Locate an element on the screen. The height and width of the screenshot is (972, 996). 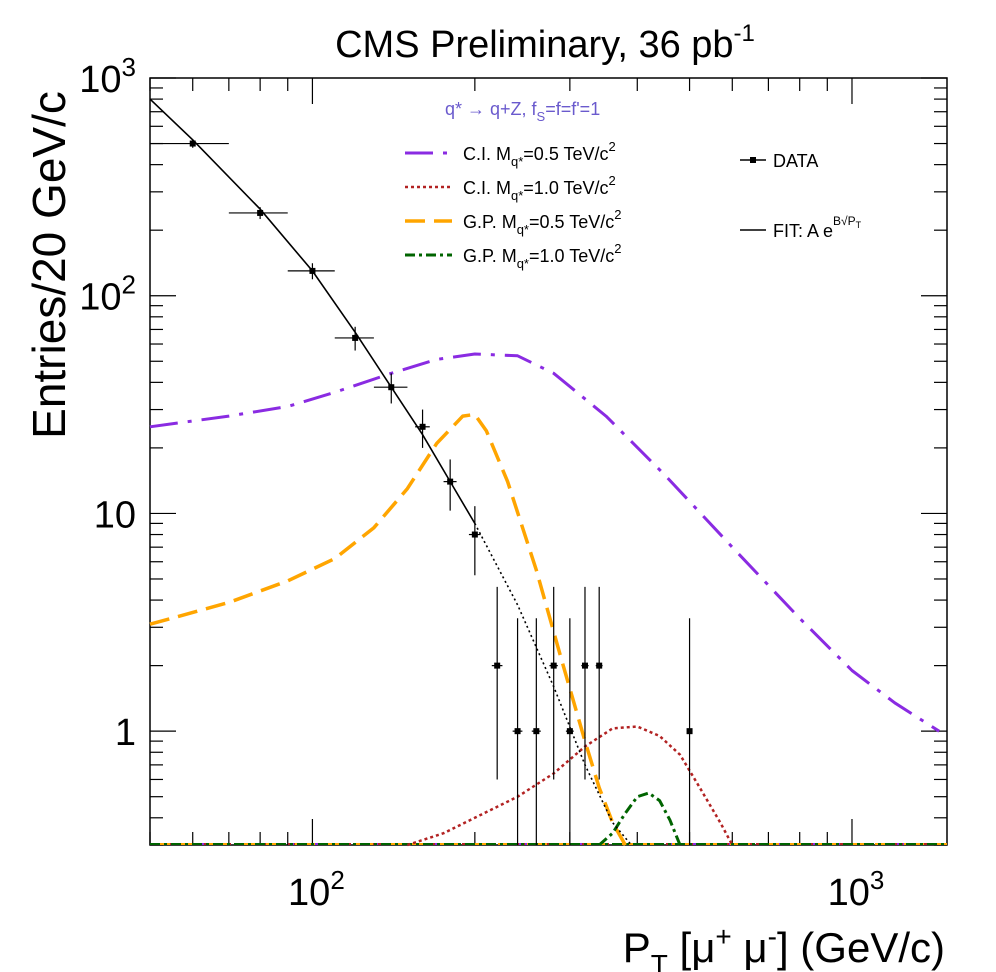
y-tick-label: 1 is located at coordinates (125, 733).